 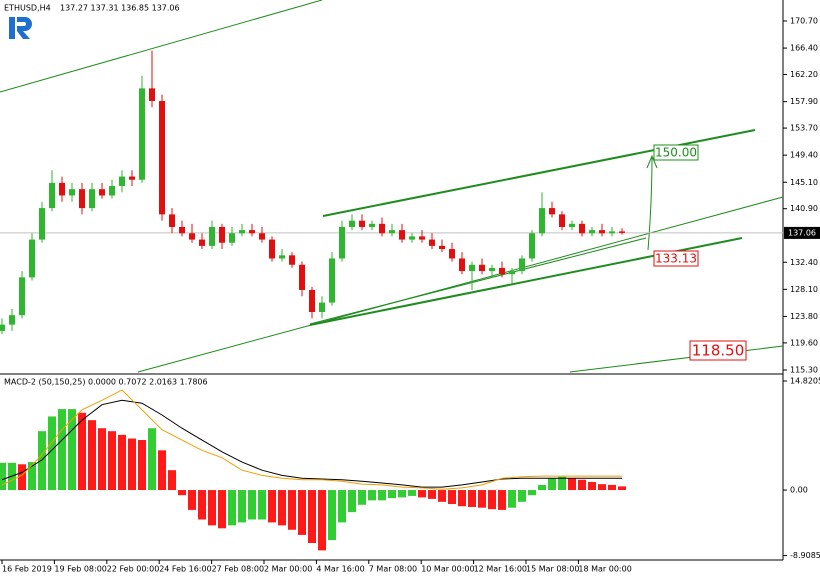 What do you see at coordinates (393, 569) in the screenshot?
I see `x-tick-label: 7 Mar 08:00` at bounding box center [393, 569].